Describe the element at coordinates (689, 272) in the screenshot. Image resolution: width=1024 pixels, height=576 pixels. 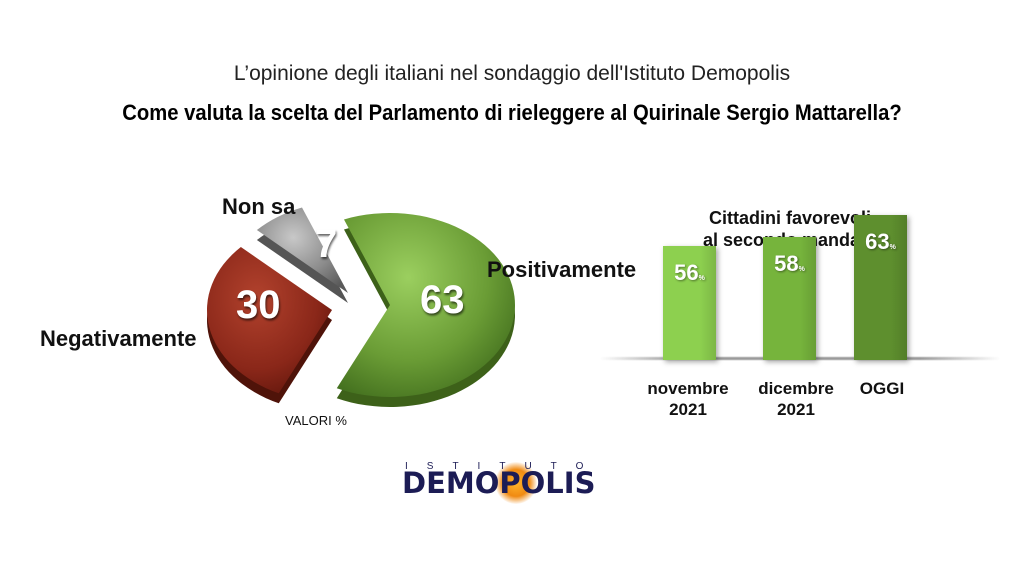
I see `bar-value-1: 56%` at that location.